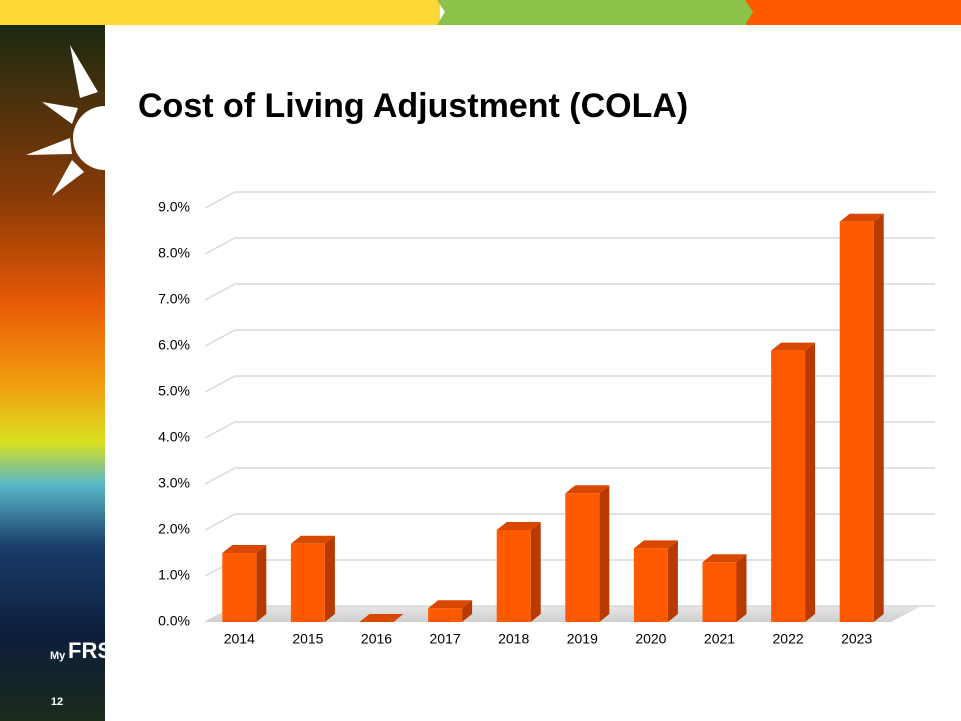  What do you see at coordinates (582, 639) in the screenshot?
I see `x-tick-label: 2019` at bounding box center [582, 639].